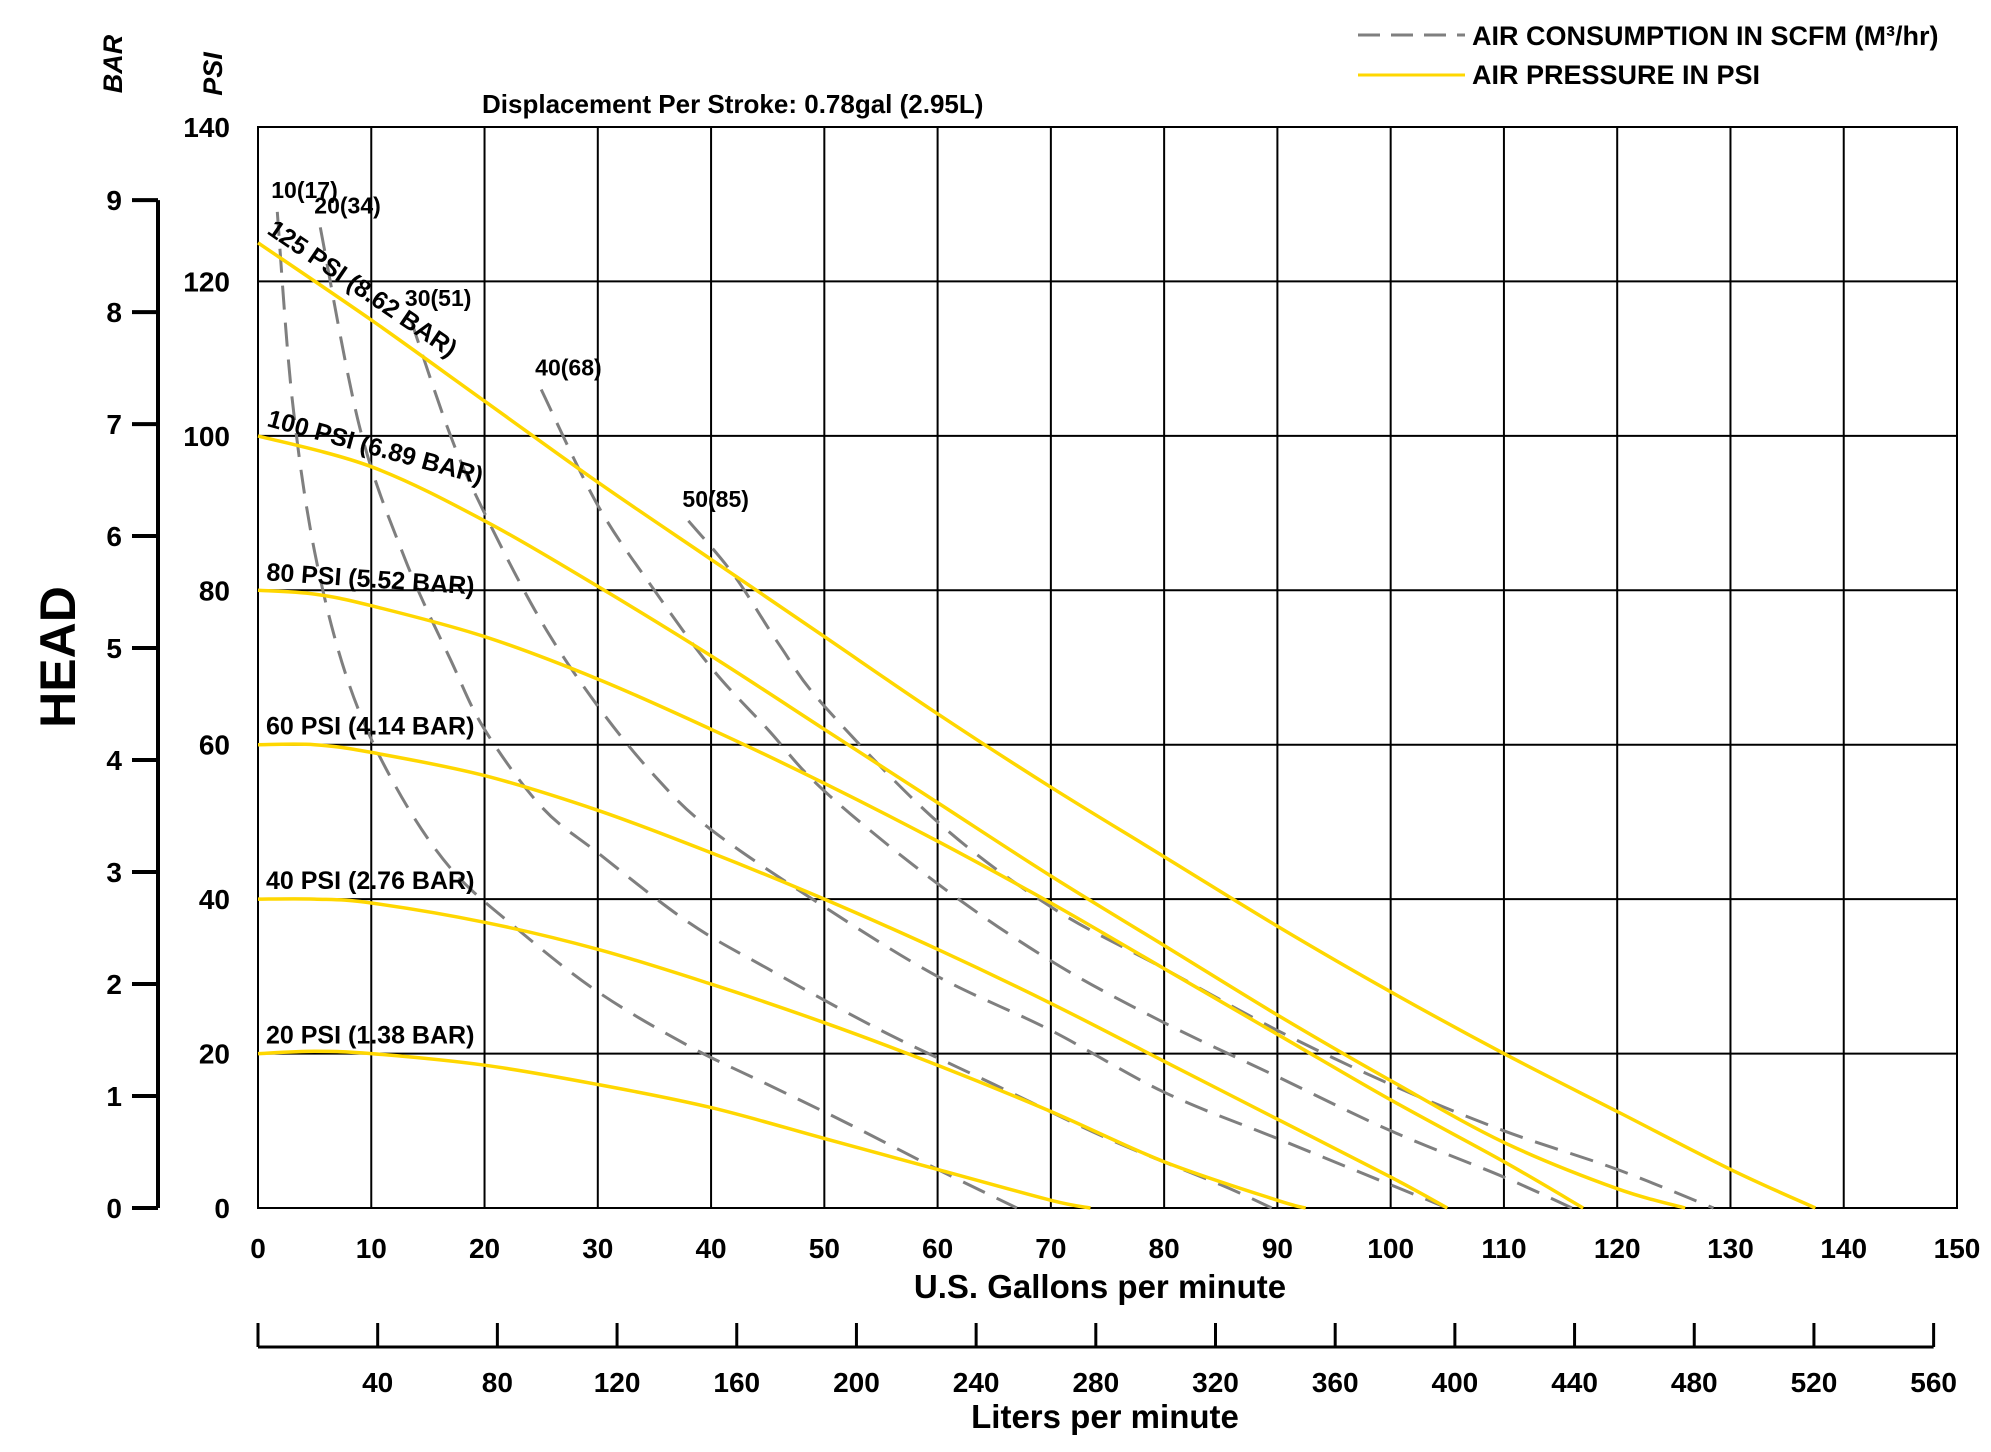  I want to click on bar-tick-label: 5, so click(114, 648).